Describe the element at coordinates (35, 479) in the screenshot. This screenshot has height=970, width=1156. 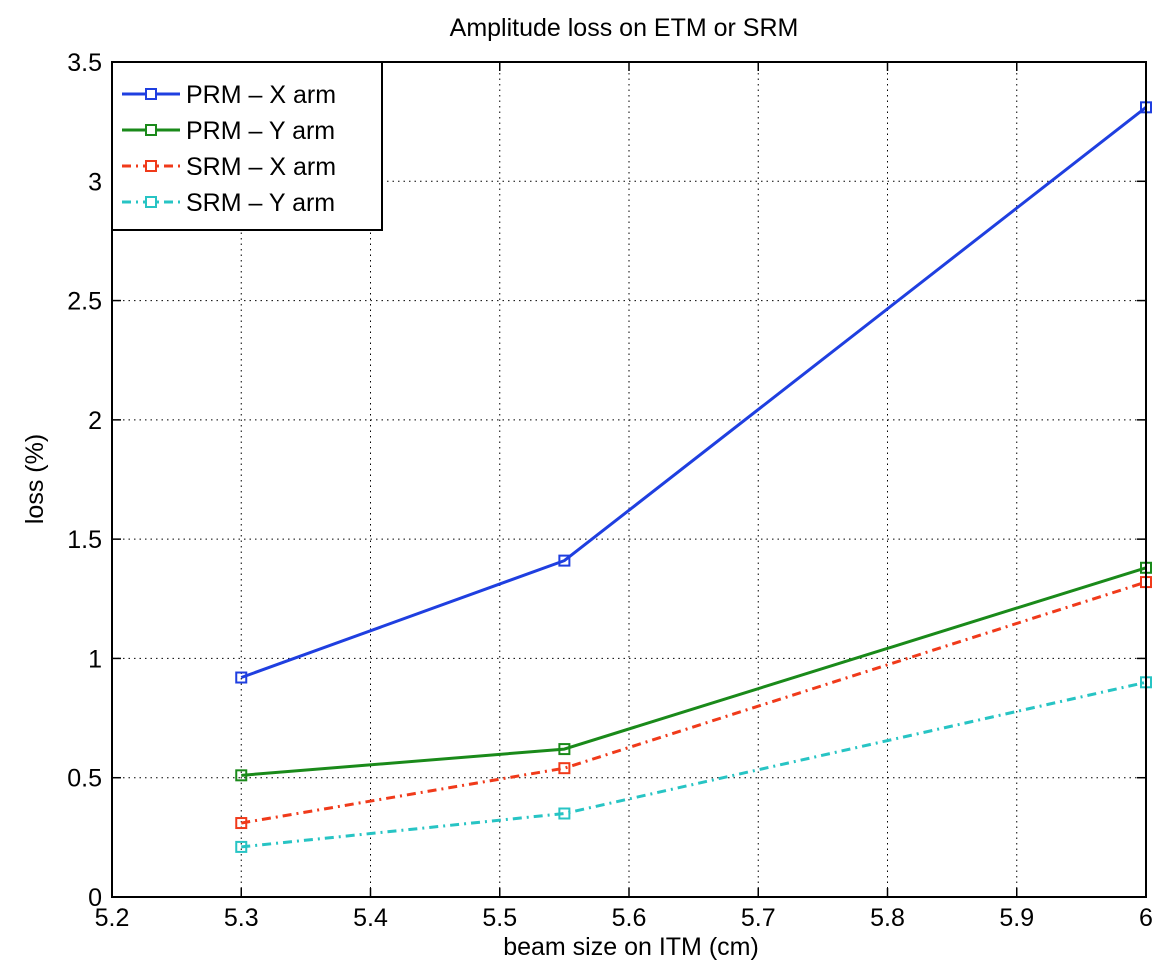
I see `y-axis-label: loss (%)` at that location.